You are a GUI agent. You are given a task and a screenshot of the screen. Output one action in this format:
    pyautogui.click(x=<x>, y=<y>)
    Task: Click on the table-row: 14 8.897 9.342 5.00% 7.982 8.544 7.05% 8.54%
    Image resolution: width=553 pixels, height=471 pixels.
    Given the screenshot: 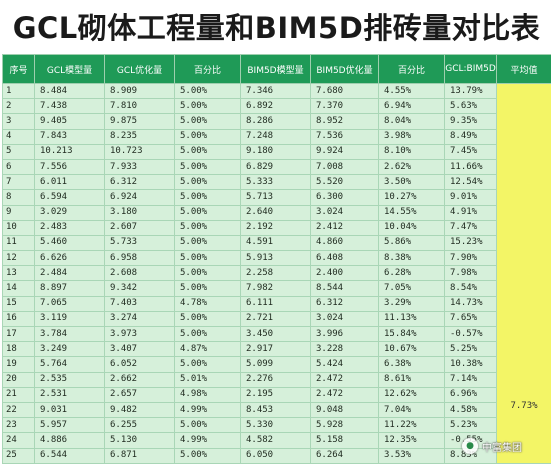 What is the action you would take?
    pyautogui.click(x=277, y=288)
    